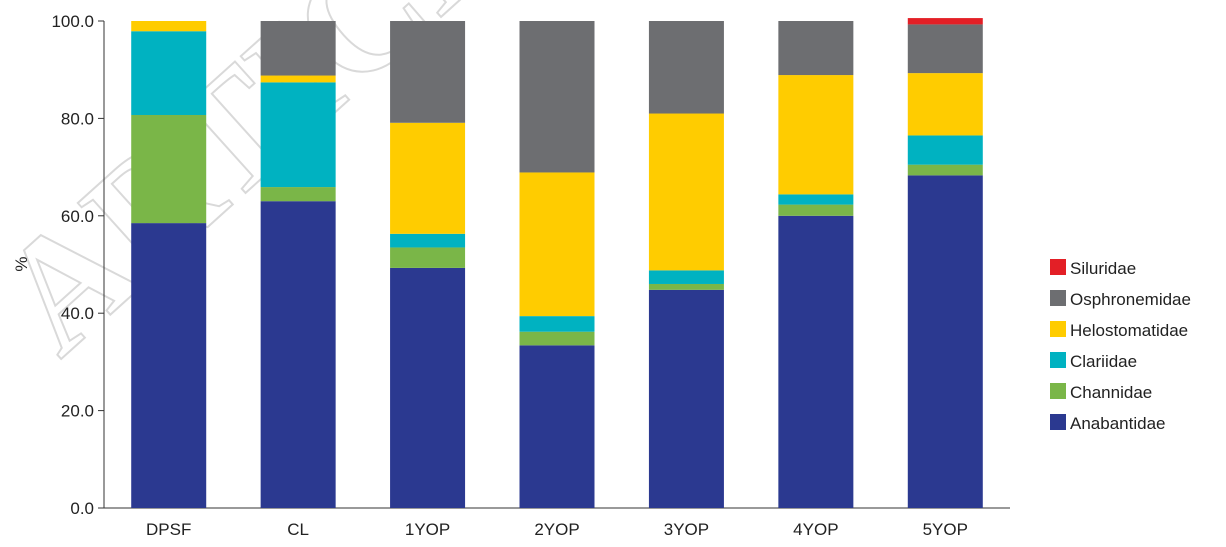  What do you see at coordinates (1058, 298) in the screenshot?
I see `legend-swatch-osphronemidae` at bounding box center [1058, 298].